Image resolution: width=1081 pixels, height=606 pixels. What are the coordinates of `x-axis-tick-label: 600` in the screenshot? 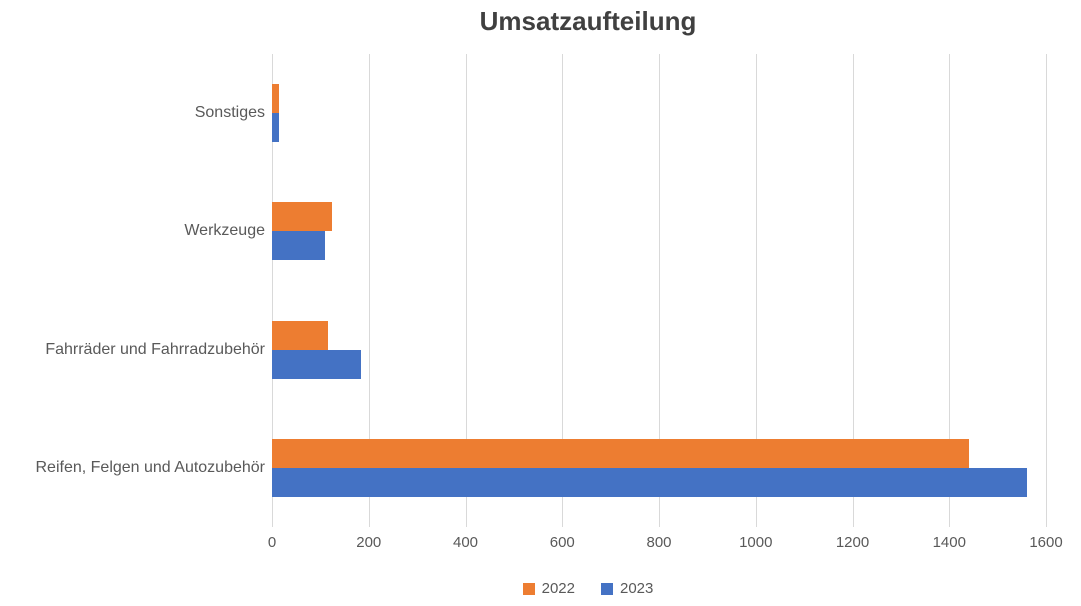 It's located at (562, 542).